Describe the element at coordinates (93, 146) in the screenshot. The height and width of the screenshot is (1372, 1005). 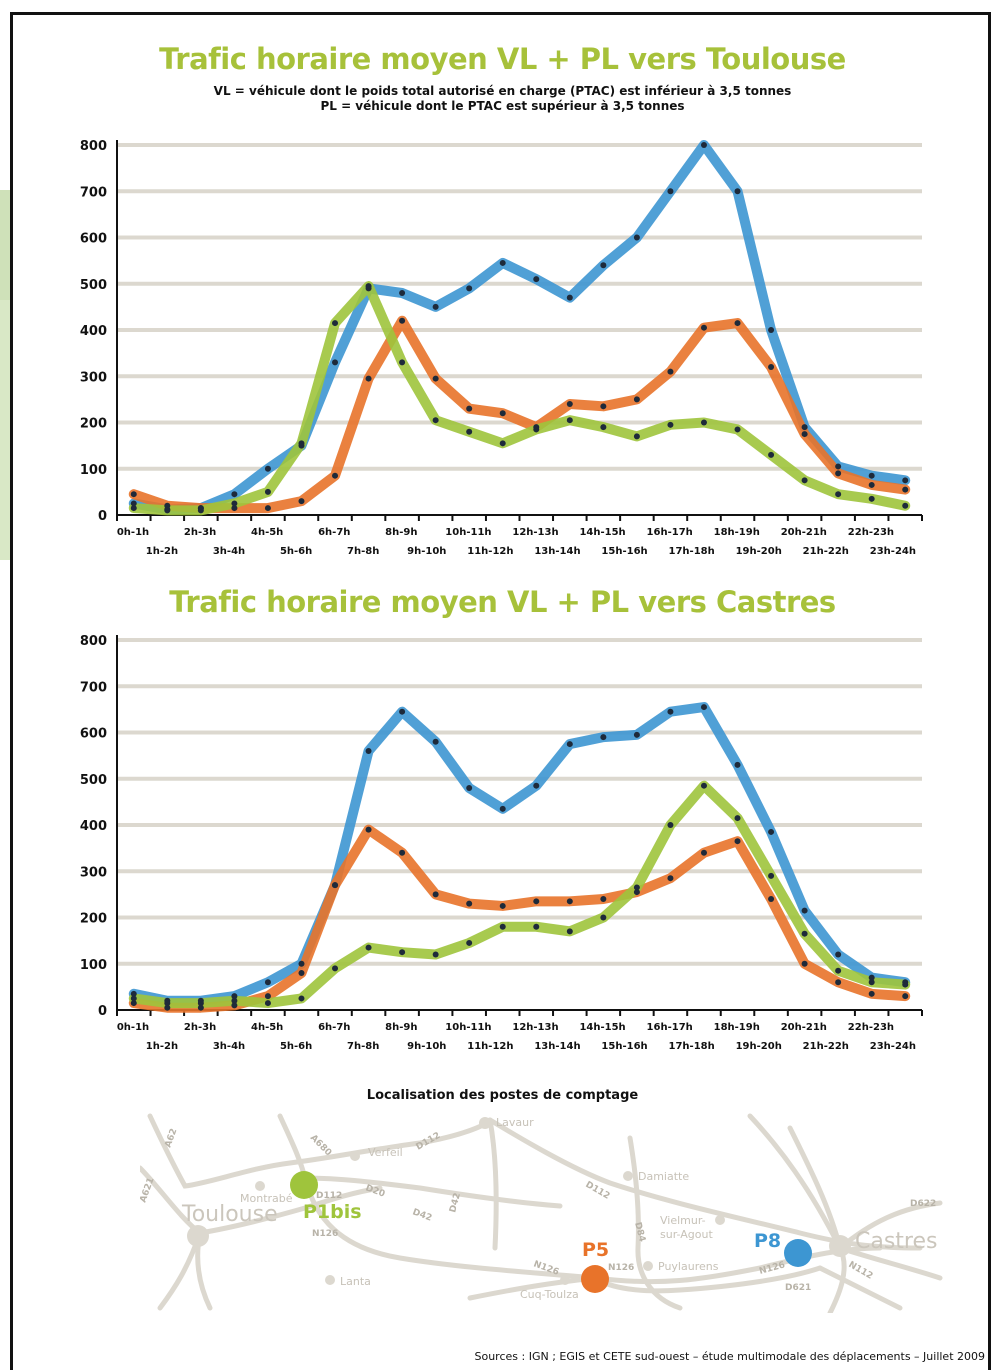
I see `y-tick-label: 800` at that location.